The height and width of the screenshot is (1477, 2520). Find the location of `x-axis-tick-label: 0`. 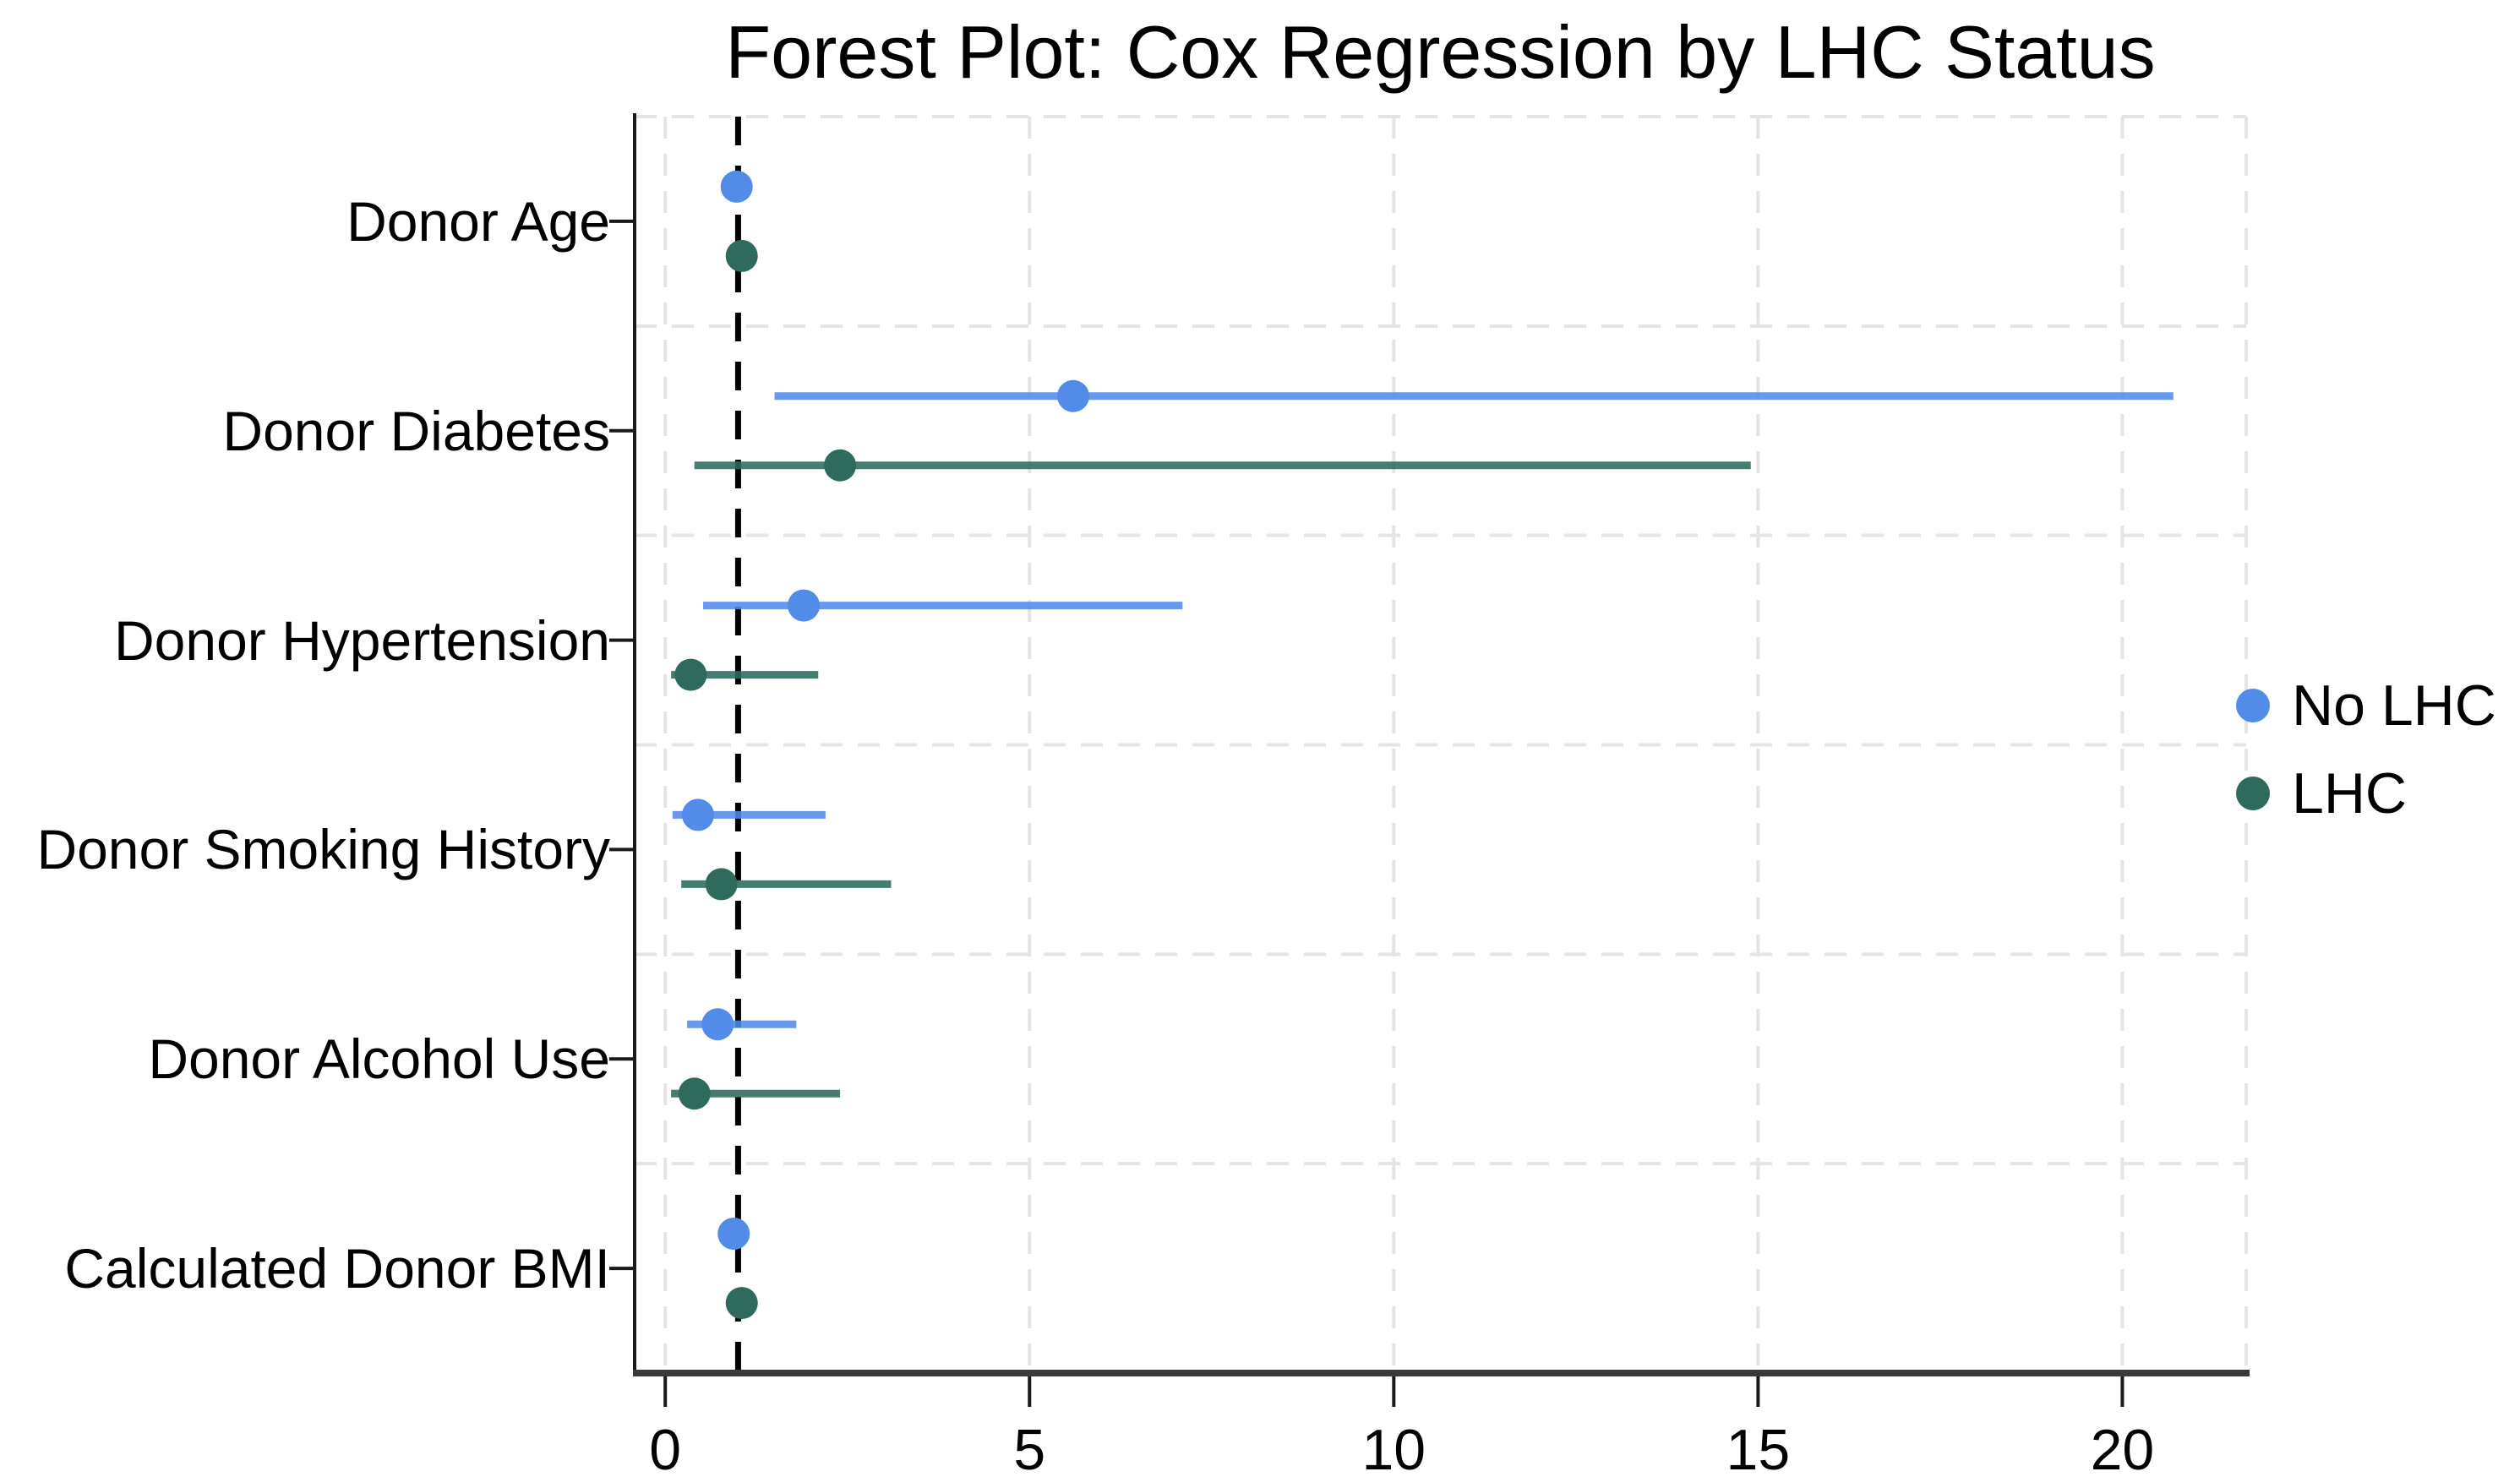

x-axis-tick-label: 0 is located at coordinates (665, 1447).